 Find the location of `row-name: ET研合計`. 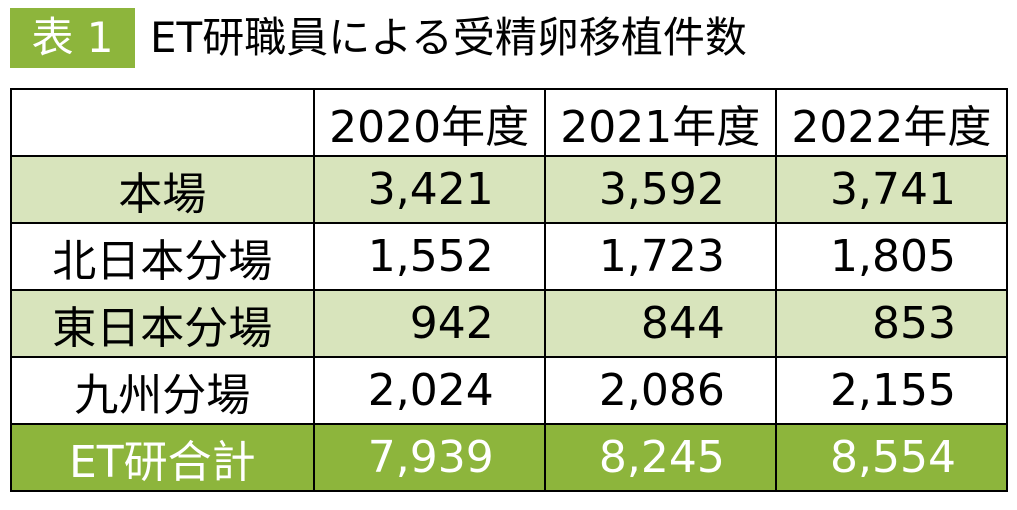

row-name: ET研合計 is located at coordinates (162, 457).